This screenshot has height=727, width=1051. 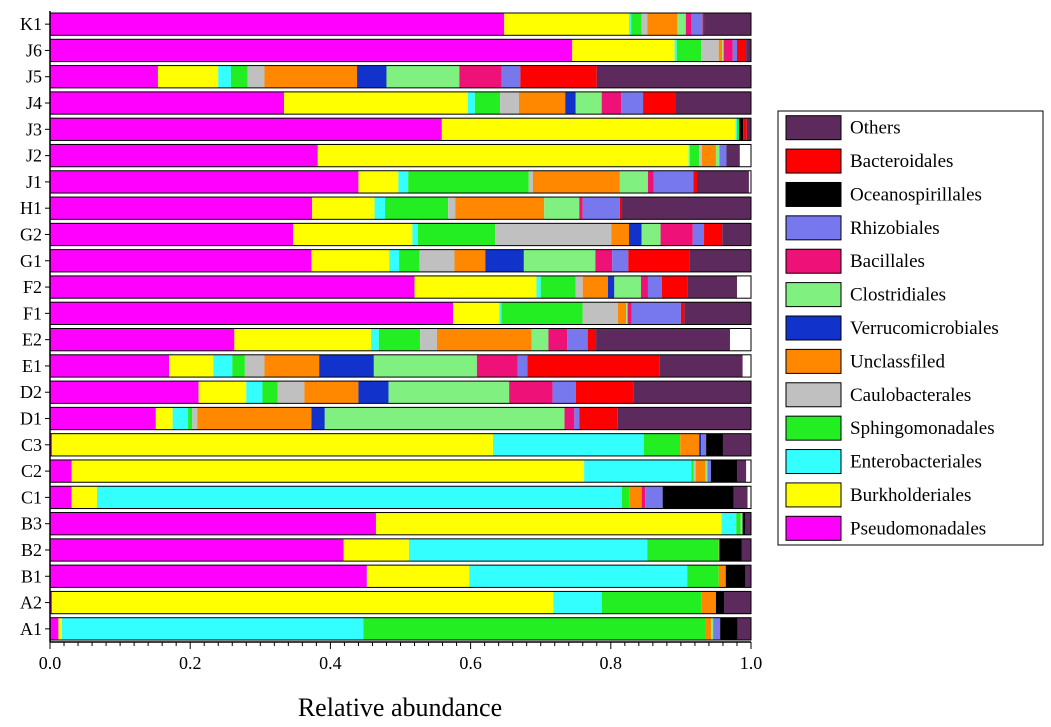 I want to click on category-label-E2: E2, so click(x=32, y=340).